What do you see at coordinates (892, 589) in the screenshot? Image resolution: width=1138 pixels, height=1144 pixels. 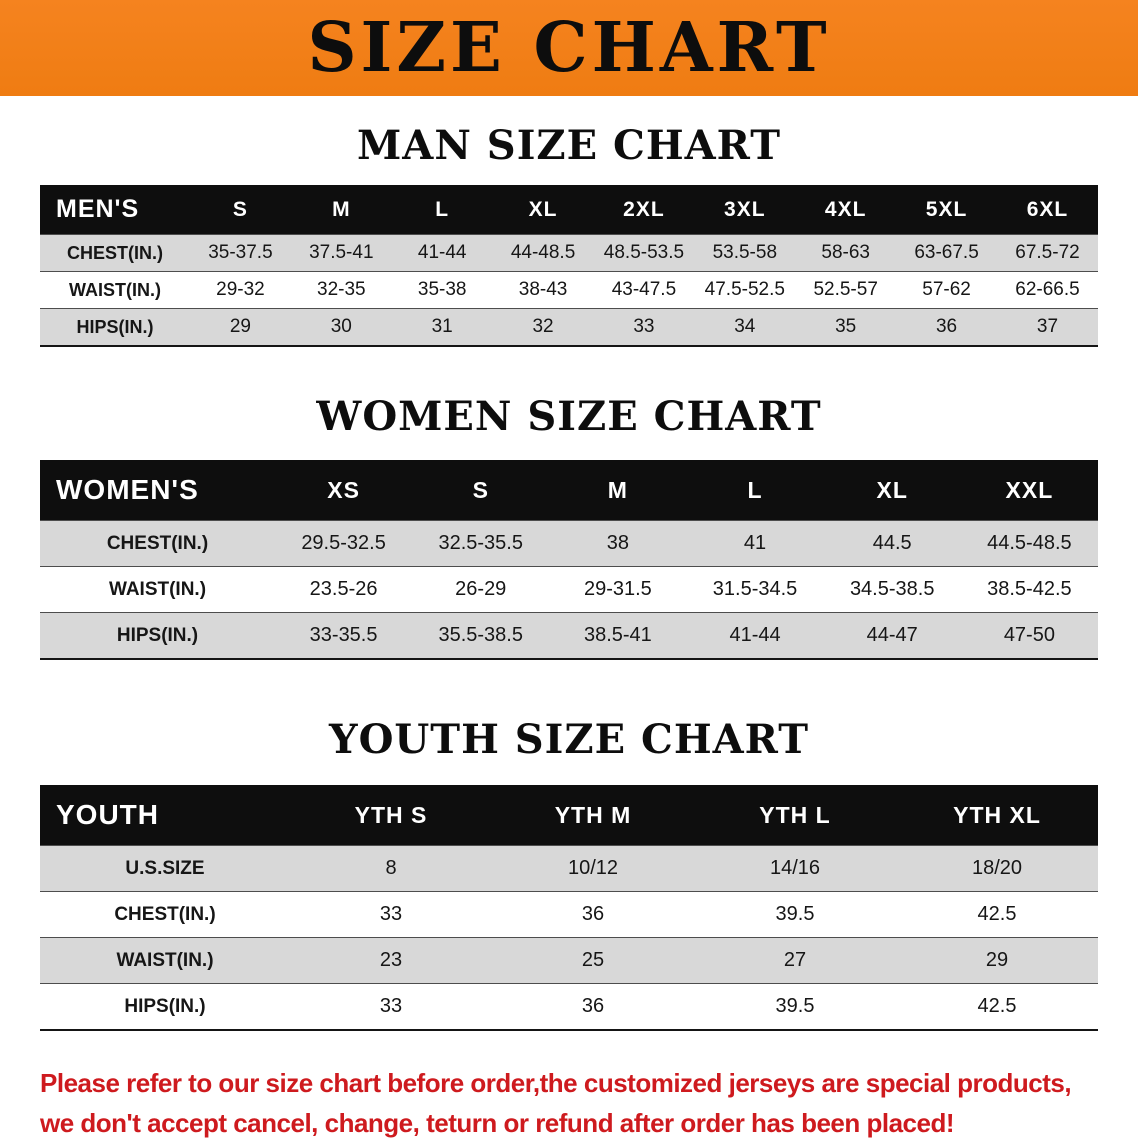 I see `size-value-cell: 34.5-38.5` at bounding box center [892, 589].